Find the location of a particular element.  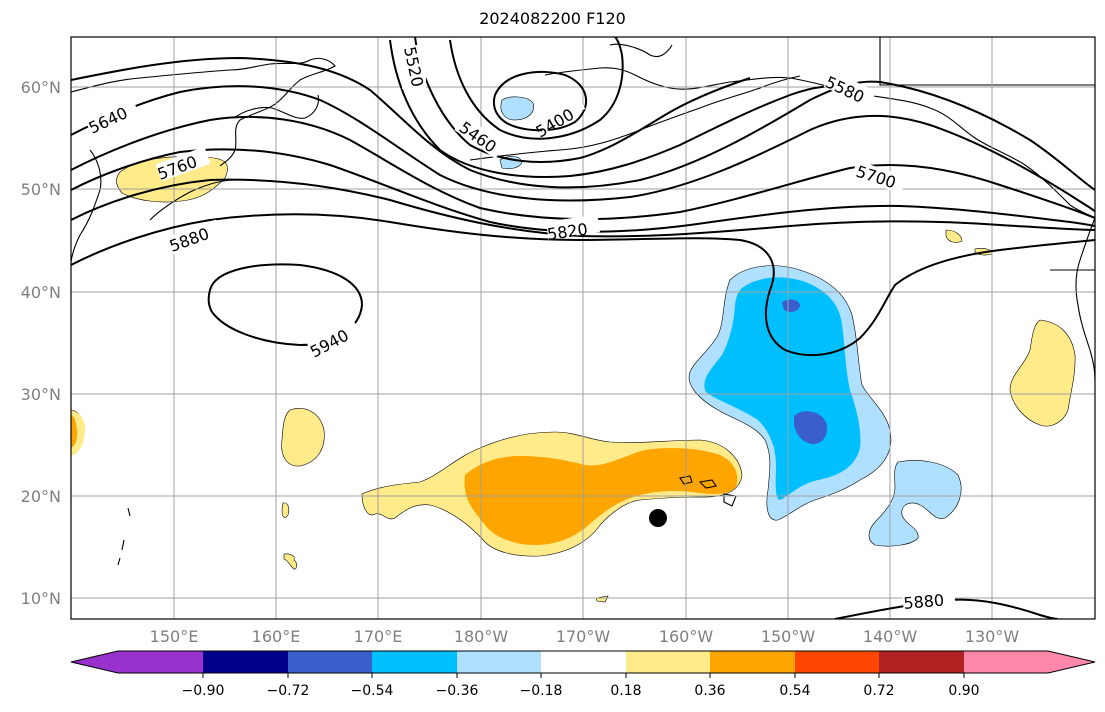

coastline-alaska is located at coordinates (819, 143).